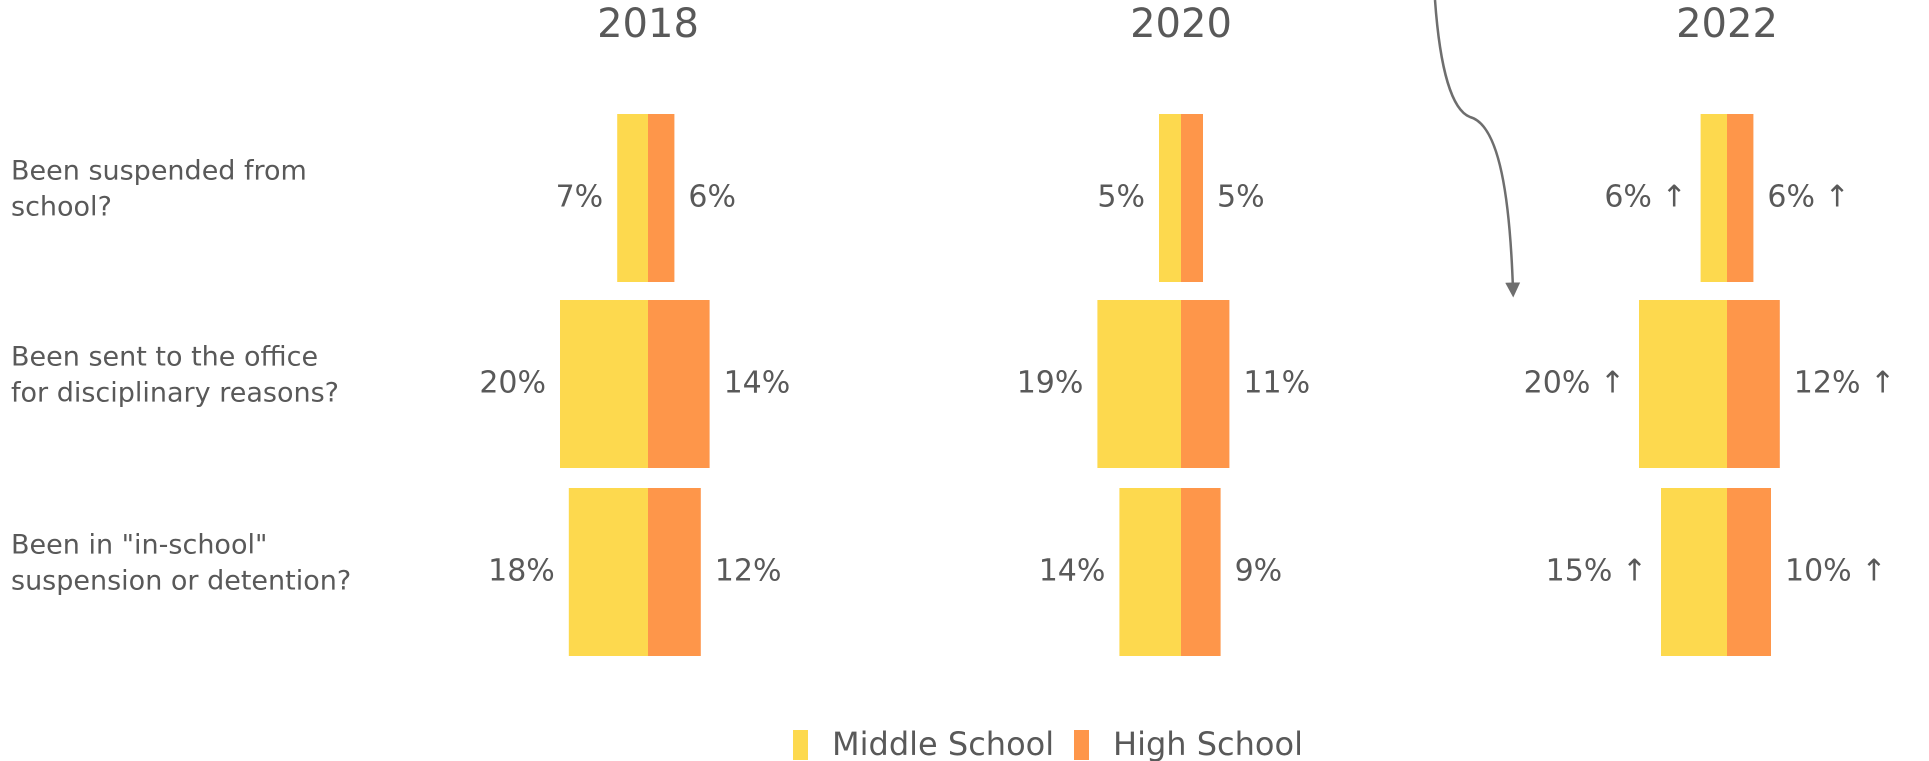 The height and width of the screenshot is (761, 1929). What do you see at coordinates (139, 545) in the screenshot?
I see `category-label: Been in "in-school"` at bounding box center [139, 545].